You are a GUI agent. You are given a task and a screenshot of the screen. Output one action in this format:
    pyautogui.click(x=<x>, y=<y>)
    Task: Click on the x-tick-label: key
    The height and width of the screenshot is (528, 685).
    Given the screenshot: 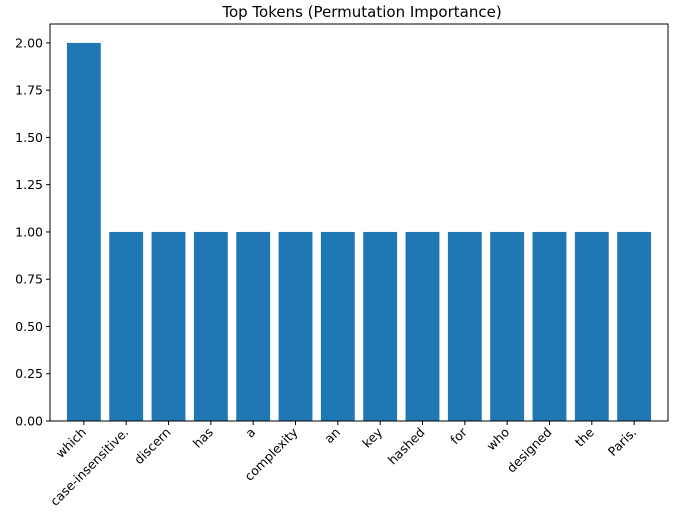 What is the action you would take?
    pyautogui.click(x=372, y=437)
    